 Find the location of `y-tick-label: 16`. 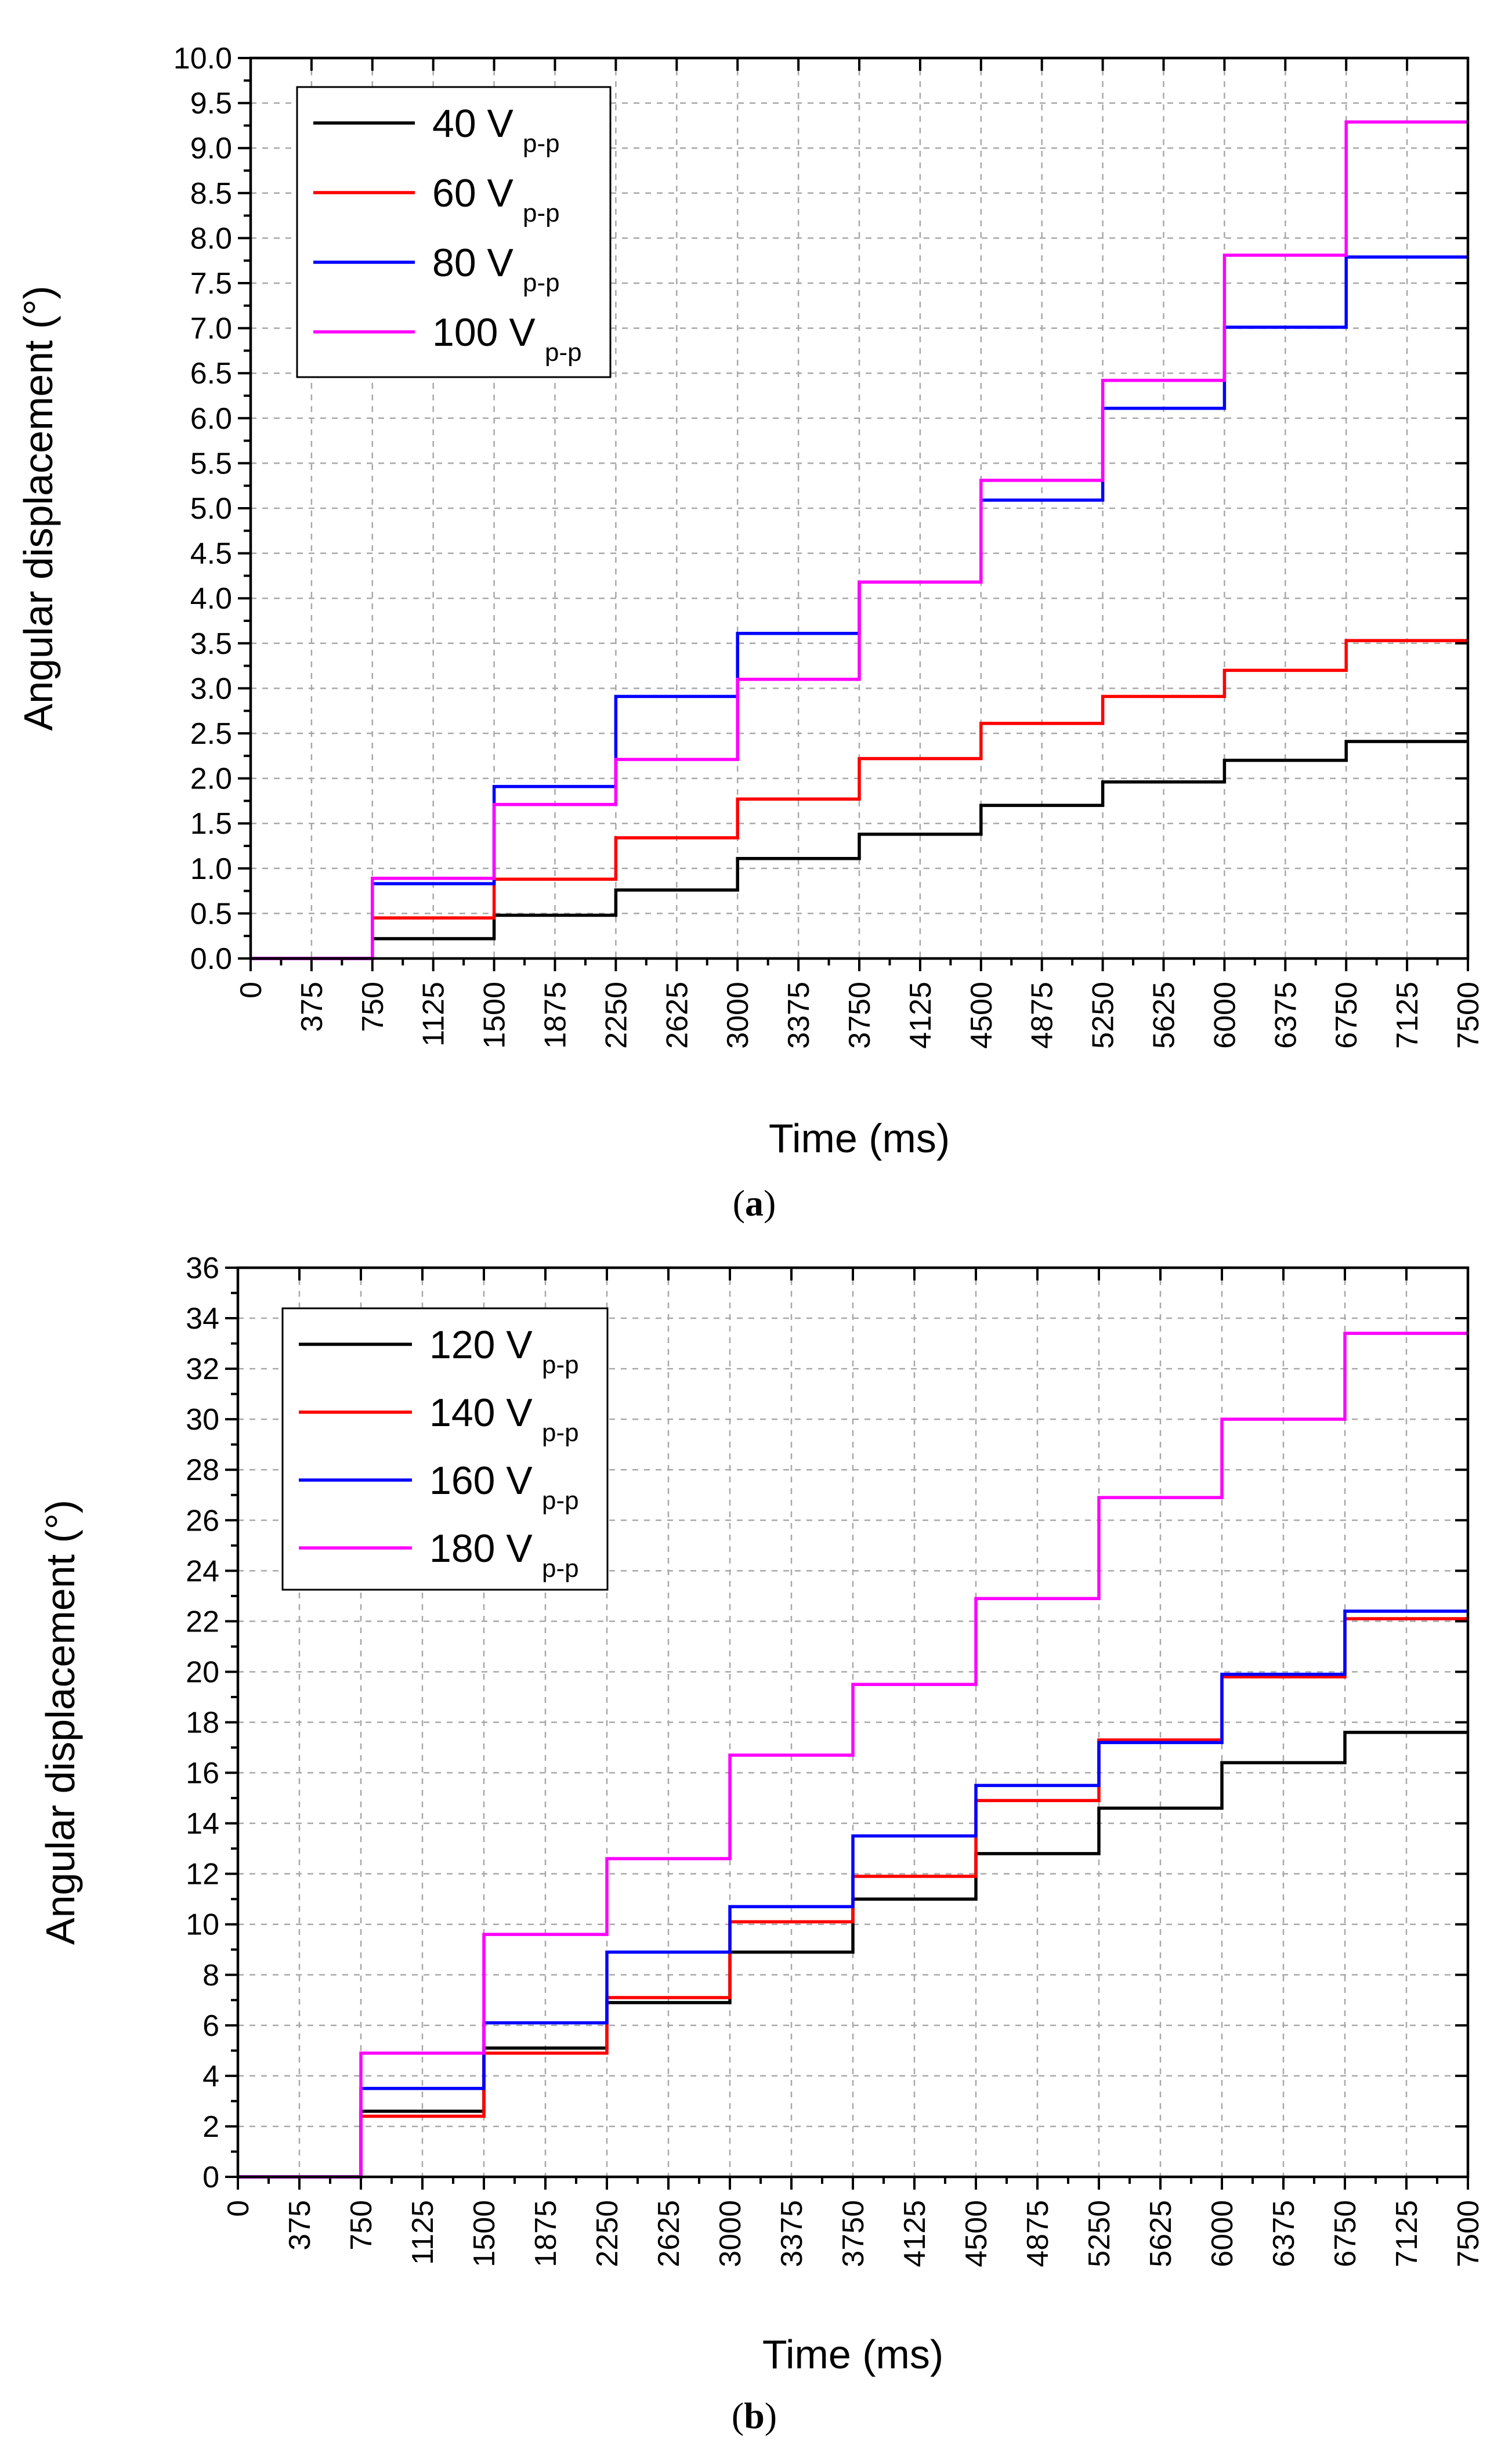

y-tick-label: 16 is located at coordinates (202, 1774).